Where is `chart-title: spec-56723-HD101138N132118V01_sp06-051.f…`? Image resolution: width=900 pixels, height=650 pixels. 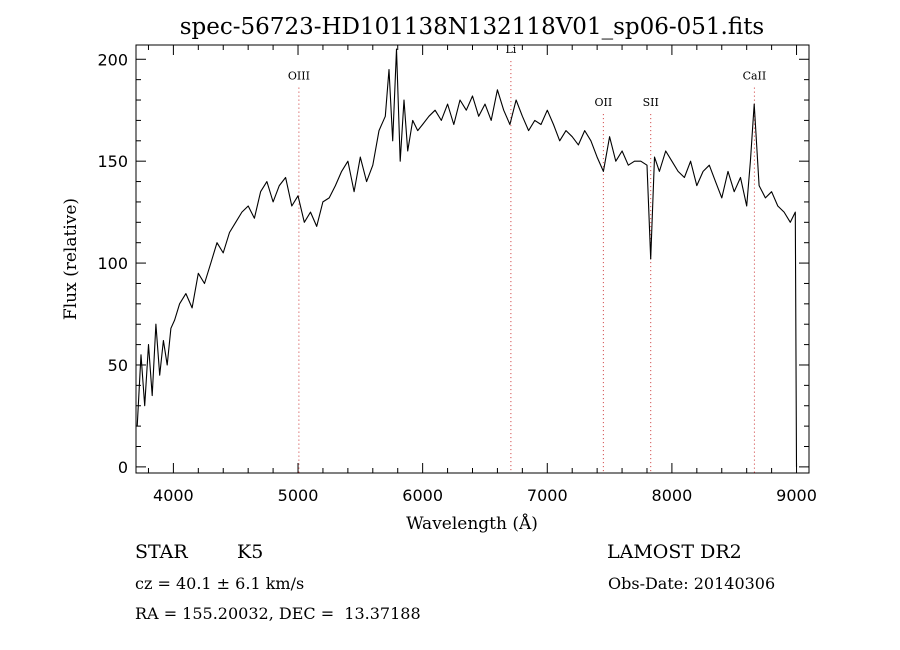 chart-title: spec-56723-HD101138N132118V01_sp06-051.f… is located at coordinates (472, 27).